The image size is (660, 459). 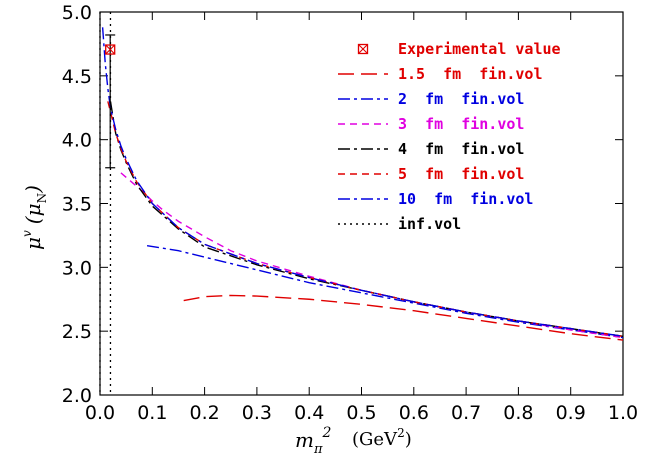 I want to click on y-axis-title: μv (μN), so click(x=34, y=217).